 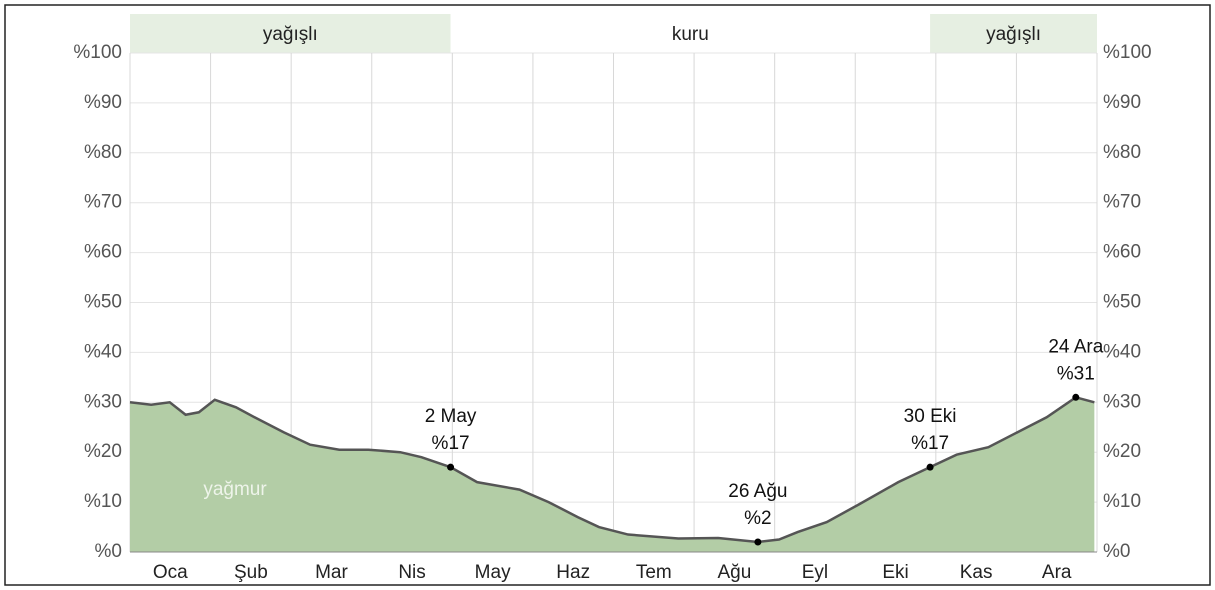 I want to click on y2-tick-label: %50, so click(x=1122, y=302).